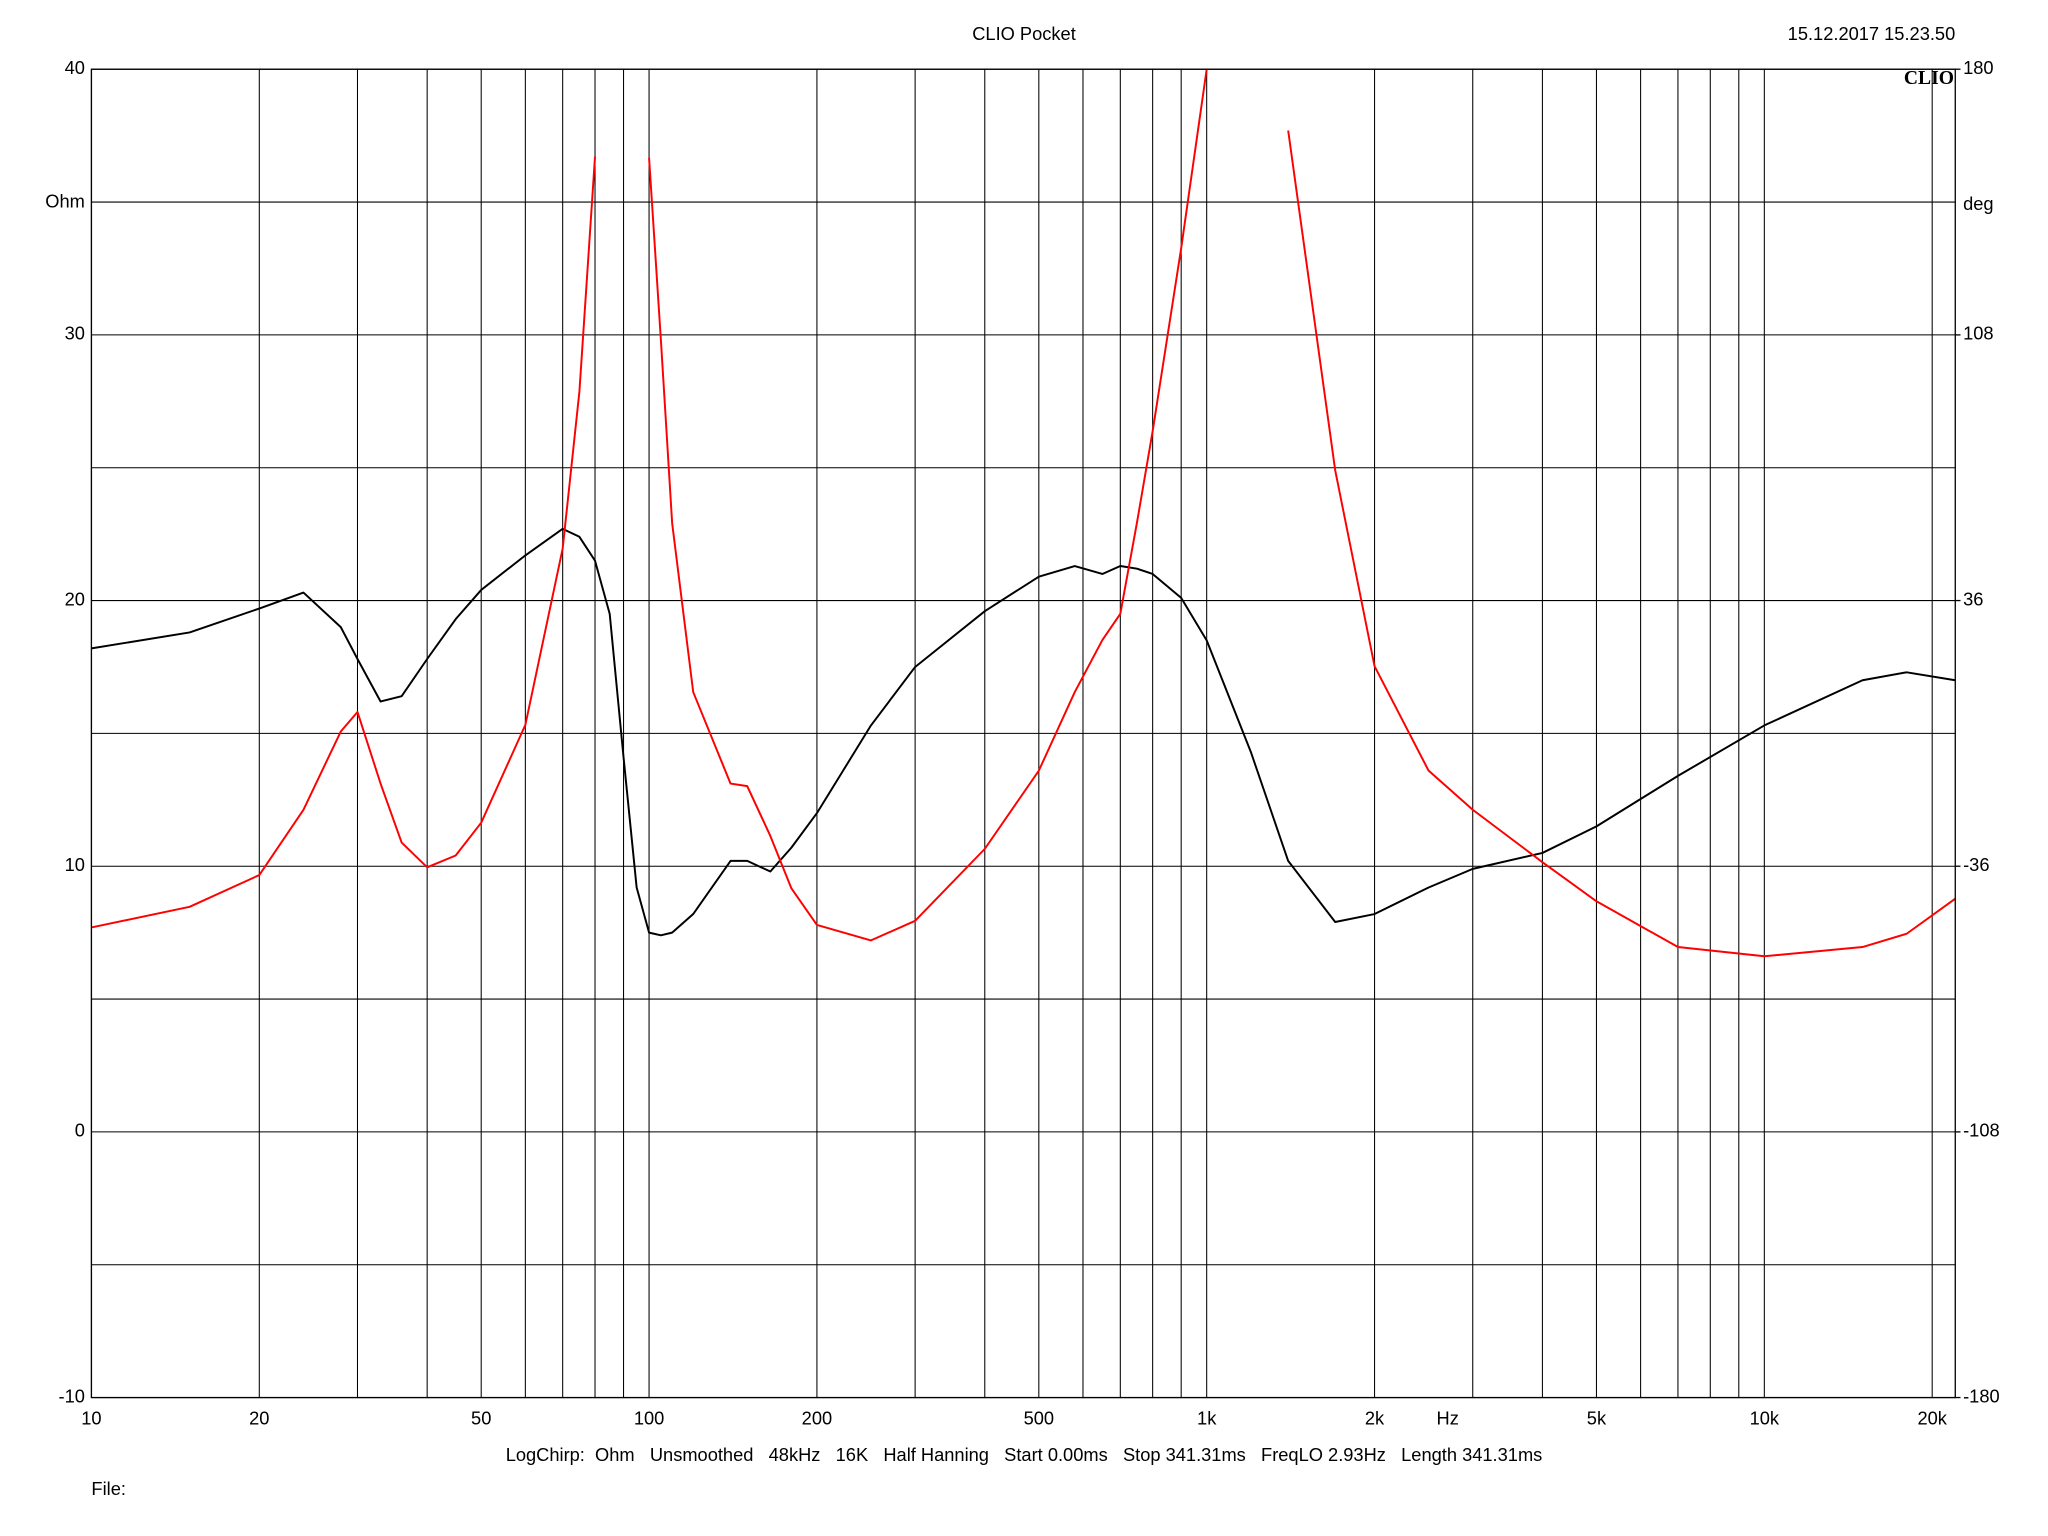  I want to click on file-label: File:, so click(108, 1488).